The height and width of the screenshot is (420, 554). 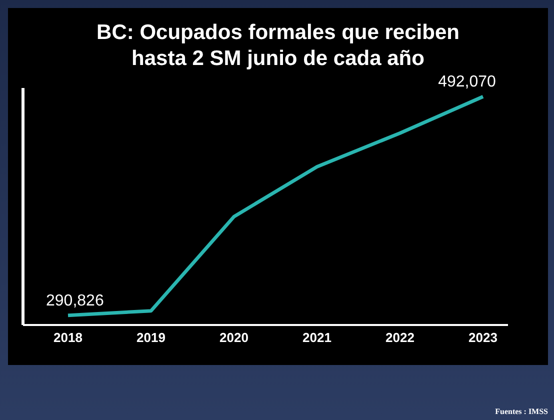 I want to click on data-label: 492,070, so click(x=467, y=82).